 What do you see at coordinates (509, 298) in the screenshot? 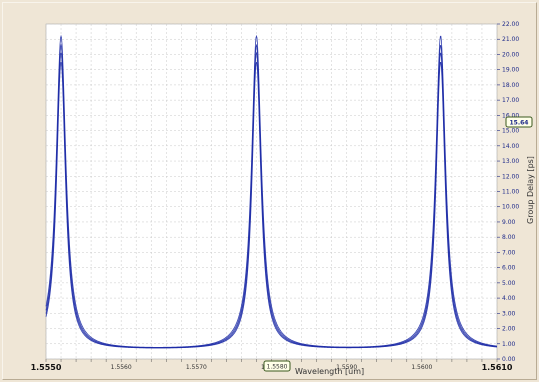
I see `y-tick-label: 4.00` at bounding box center [509, 298].